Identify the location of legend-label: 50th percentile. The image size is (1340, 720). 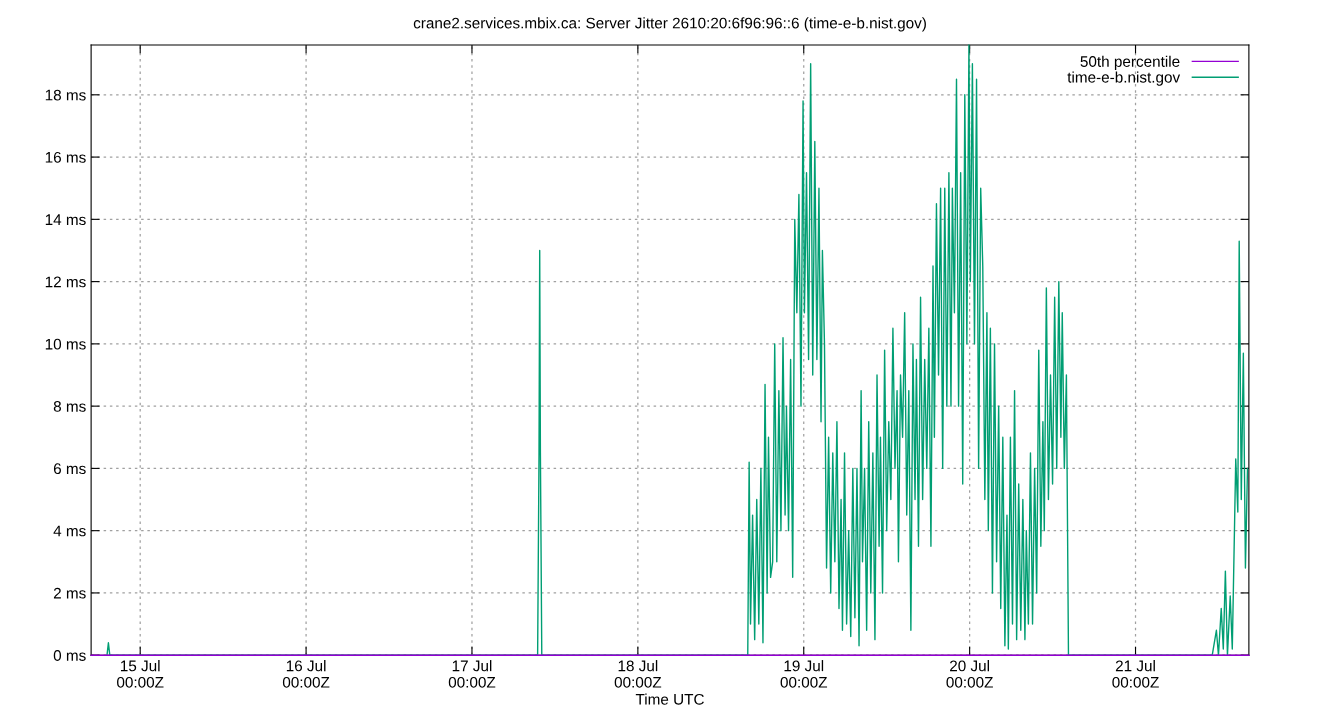
(1130, 62).